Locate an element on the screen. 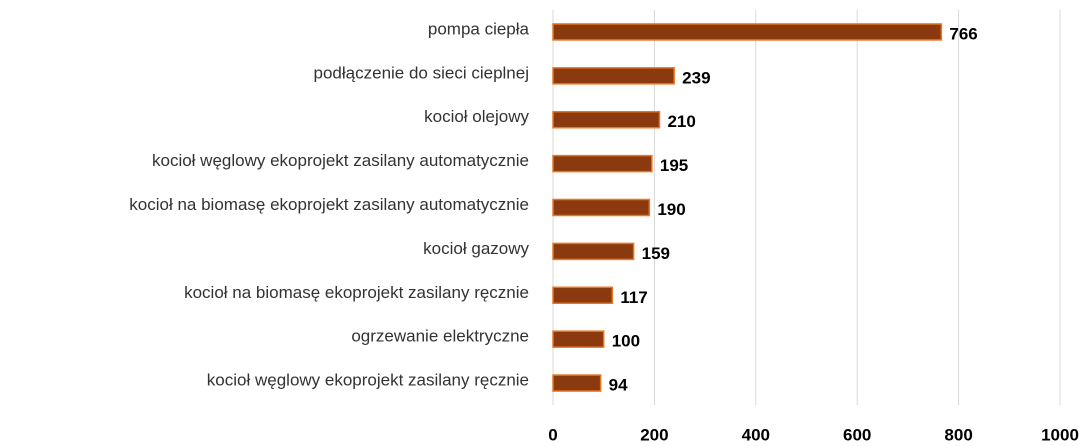 The image size is (1085, 446). value-label: 100 is located at coordinates (626, 341).